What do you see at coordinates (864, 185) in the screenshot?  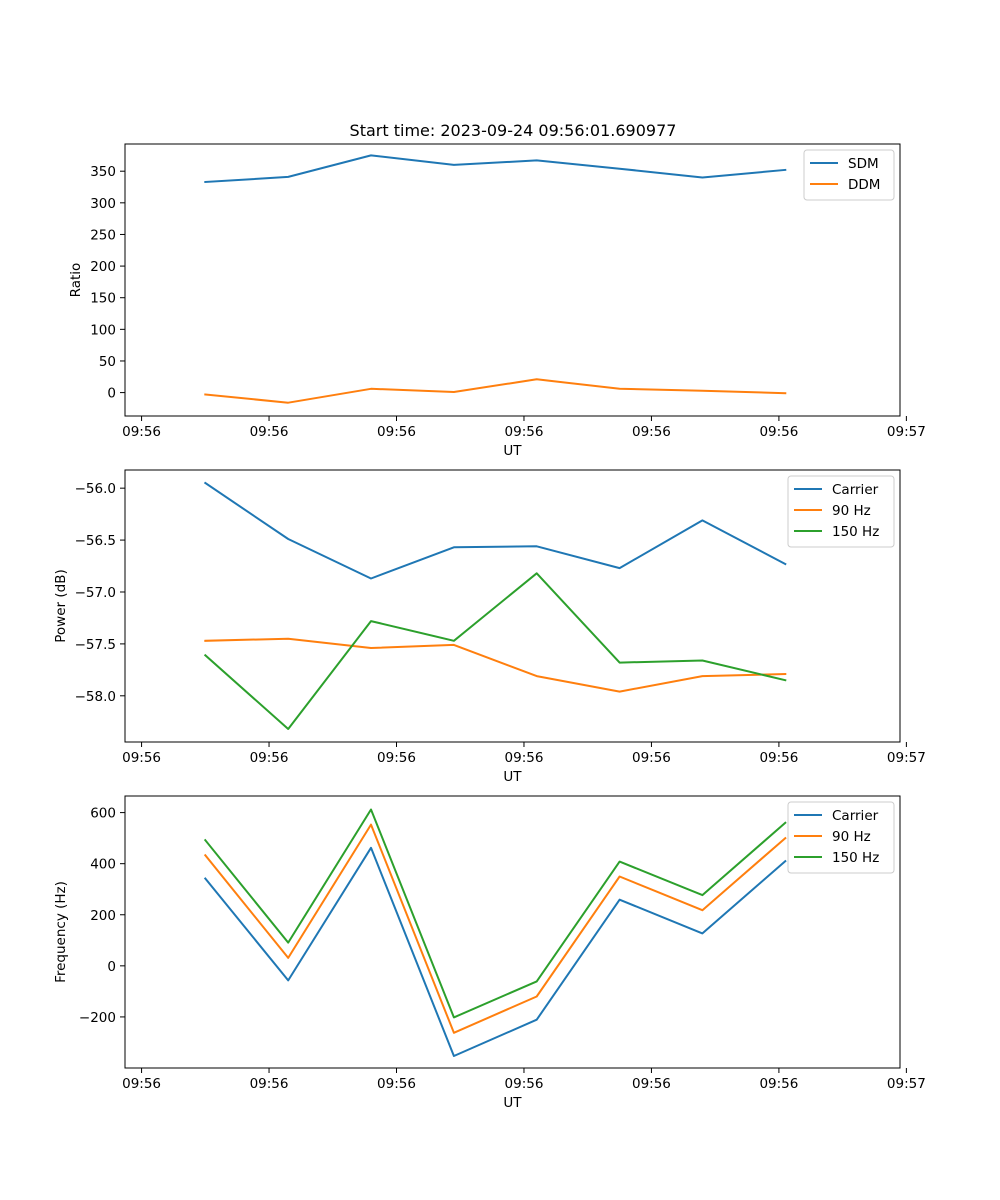 I see `legend-label: DDM` at bounding box center [864, 185].